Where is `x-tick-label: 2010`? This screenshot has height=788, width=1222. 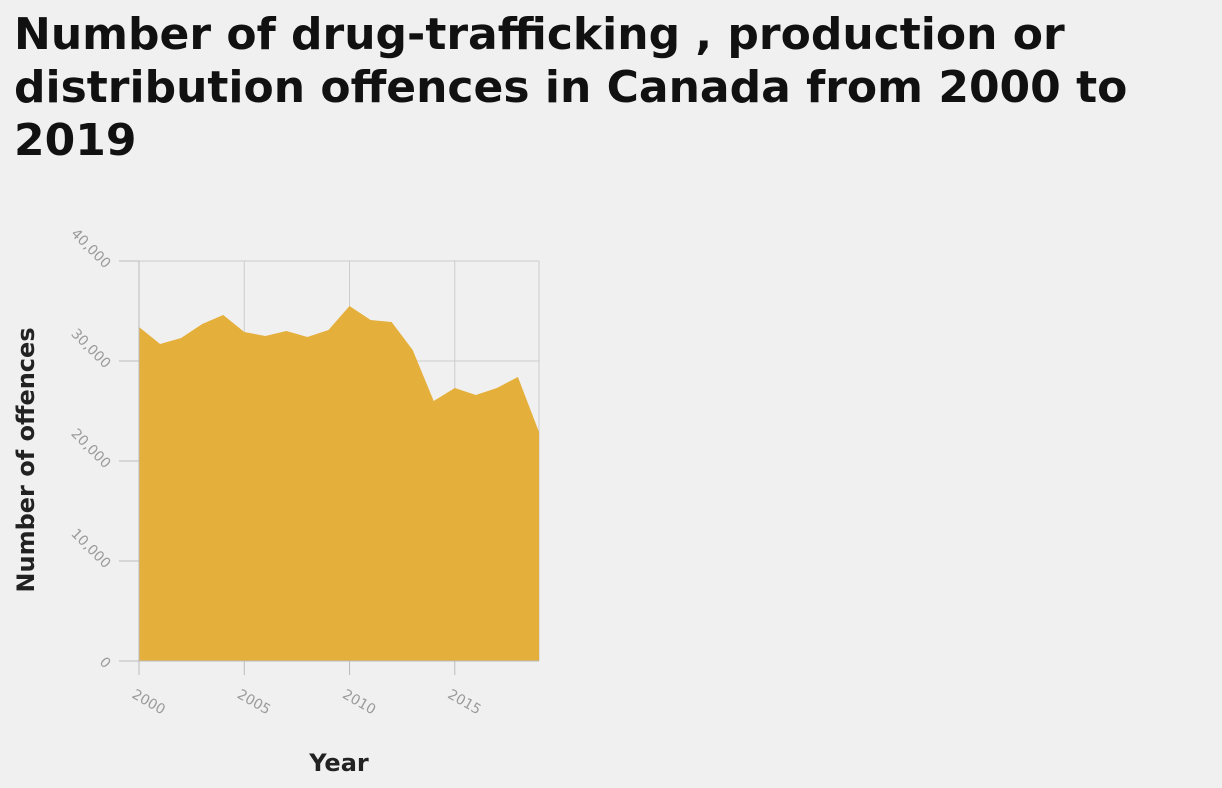
x-tick-label: 2010 is located at coordinates (359, 703).